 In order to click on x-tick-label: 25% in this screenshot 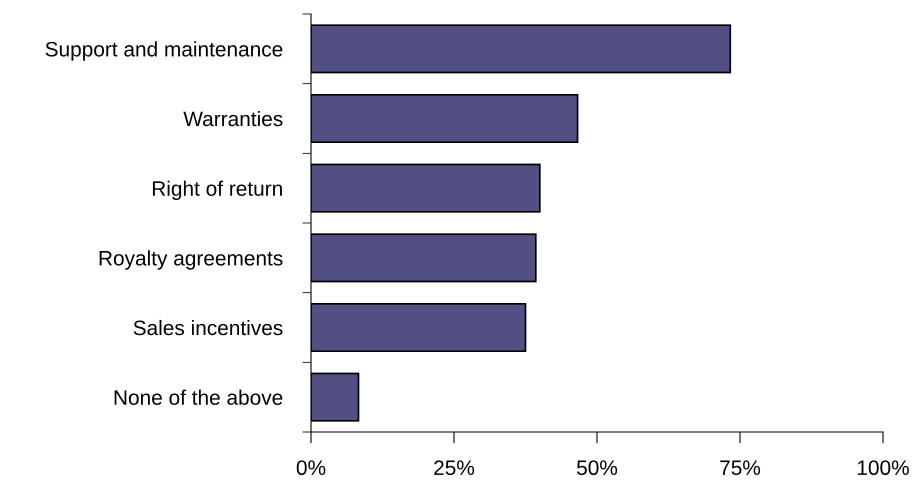, I will do `click(454, 468)`.